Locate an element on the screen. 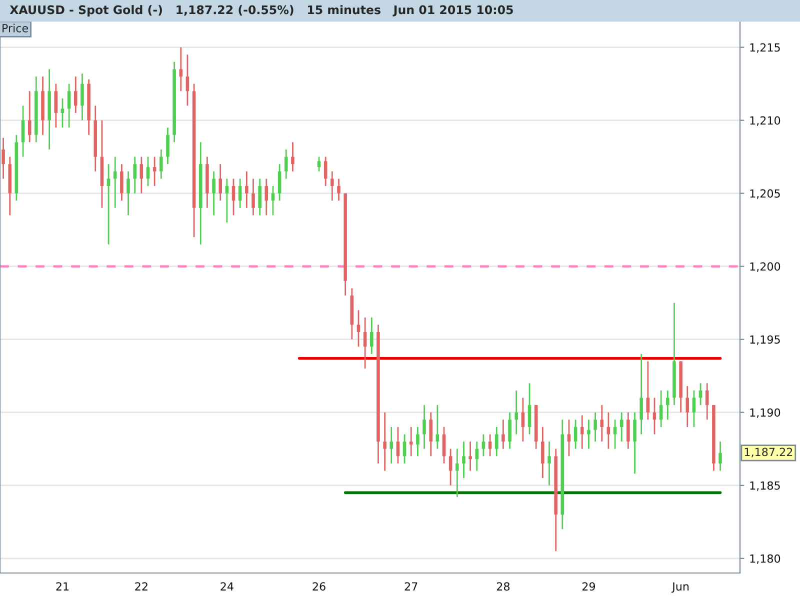 The height and width of the screenshot is (600, 800). y-tick-label: 1,205 is located at coordinates (765, 194).